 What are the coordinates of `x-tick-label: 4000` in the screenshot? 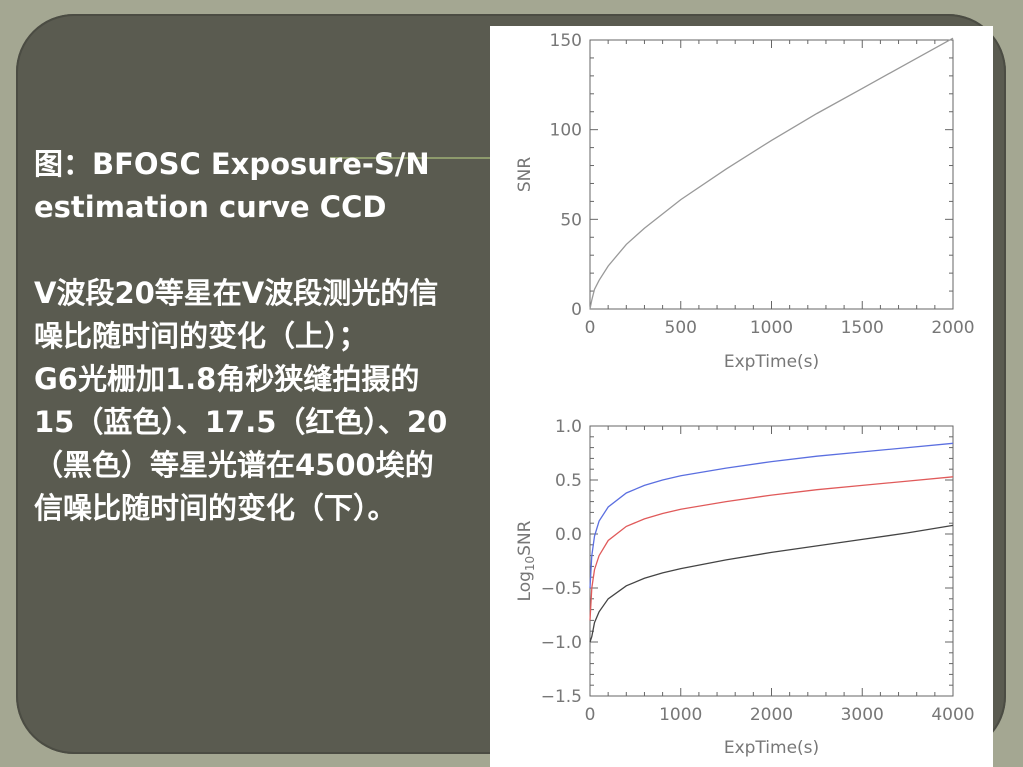 It's located at (952, 715).